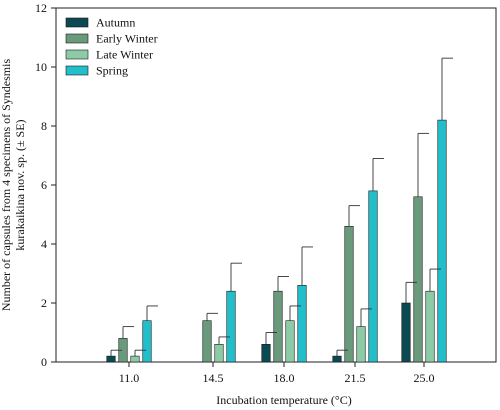 This screenshot has width=500, height=410. I want to click on x-tick-label: 21.5, so click(355, 378).